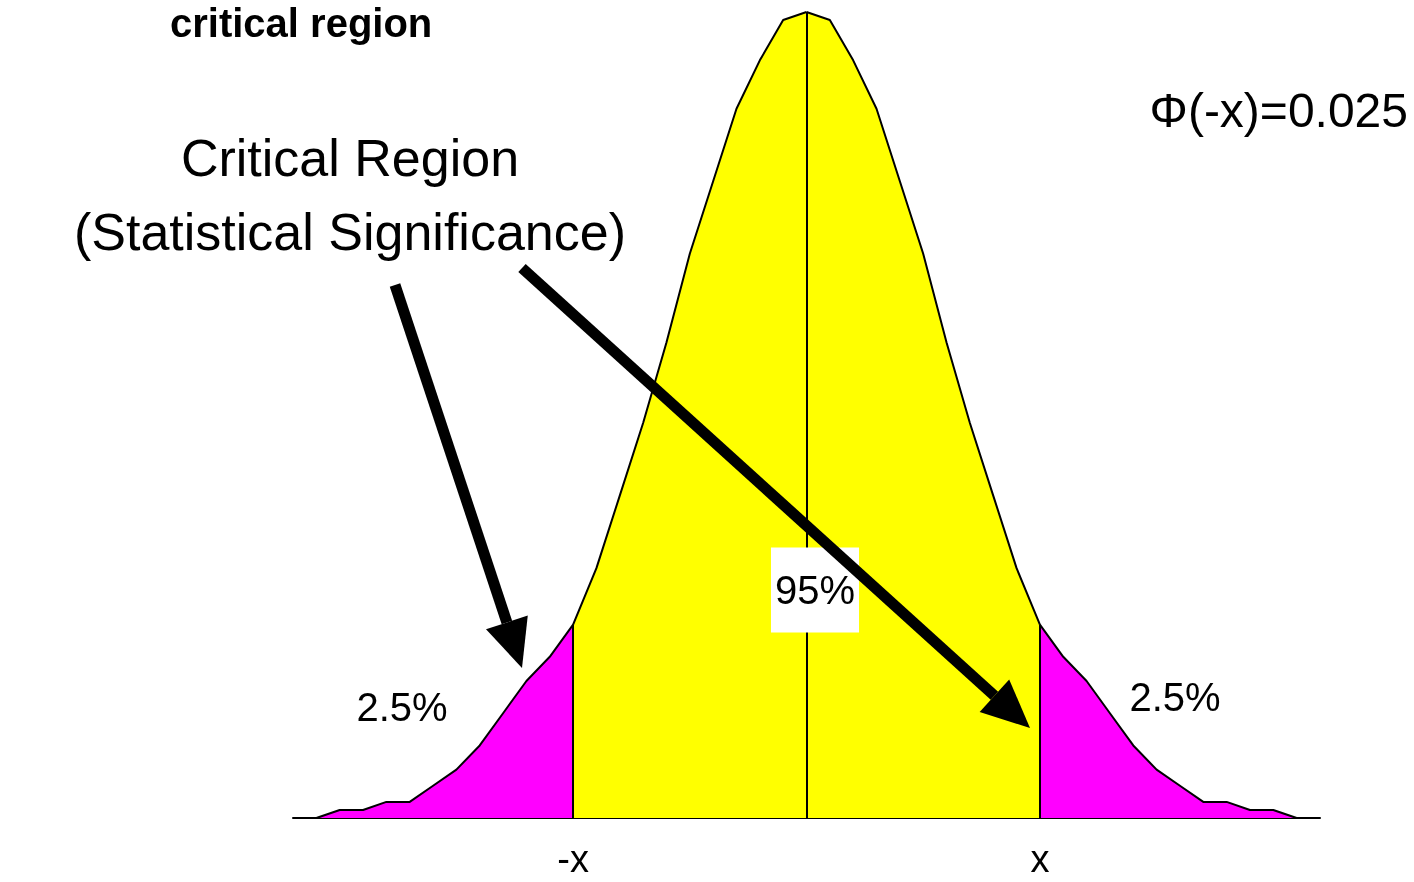 The height and width of the screenshot is (882, 1414). Describe the element at coordinates (301, 23) in the screenshot. I see `chart-title: critical region` at that location.